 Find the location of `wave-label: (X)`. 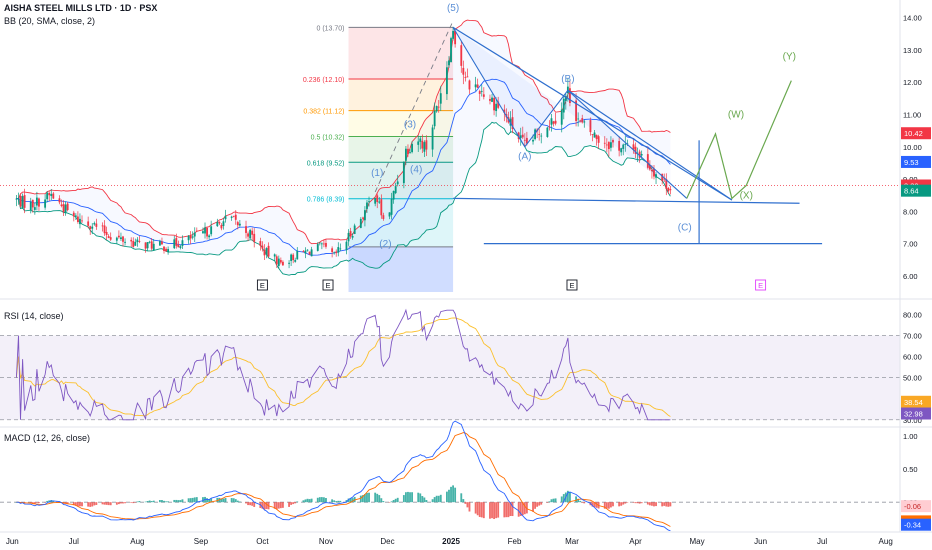

wave-label: (X) is located at coordinates (746, 195).